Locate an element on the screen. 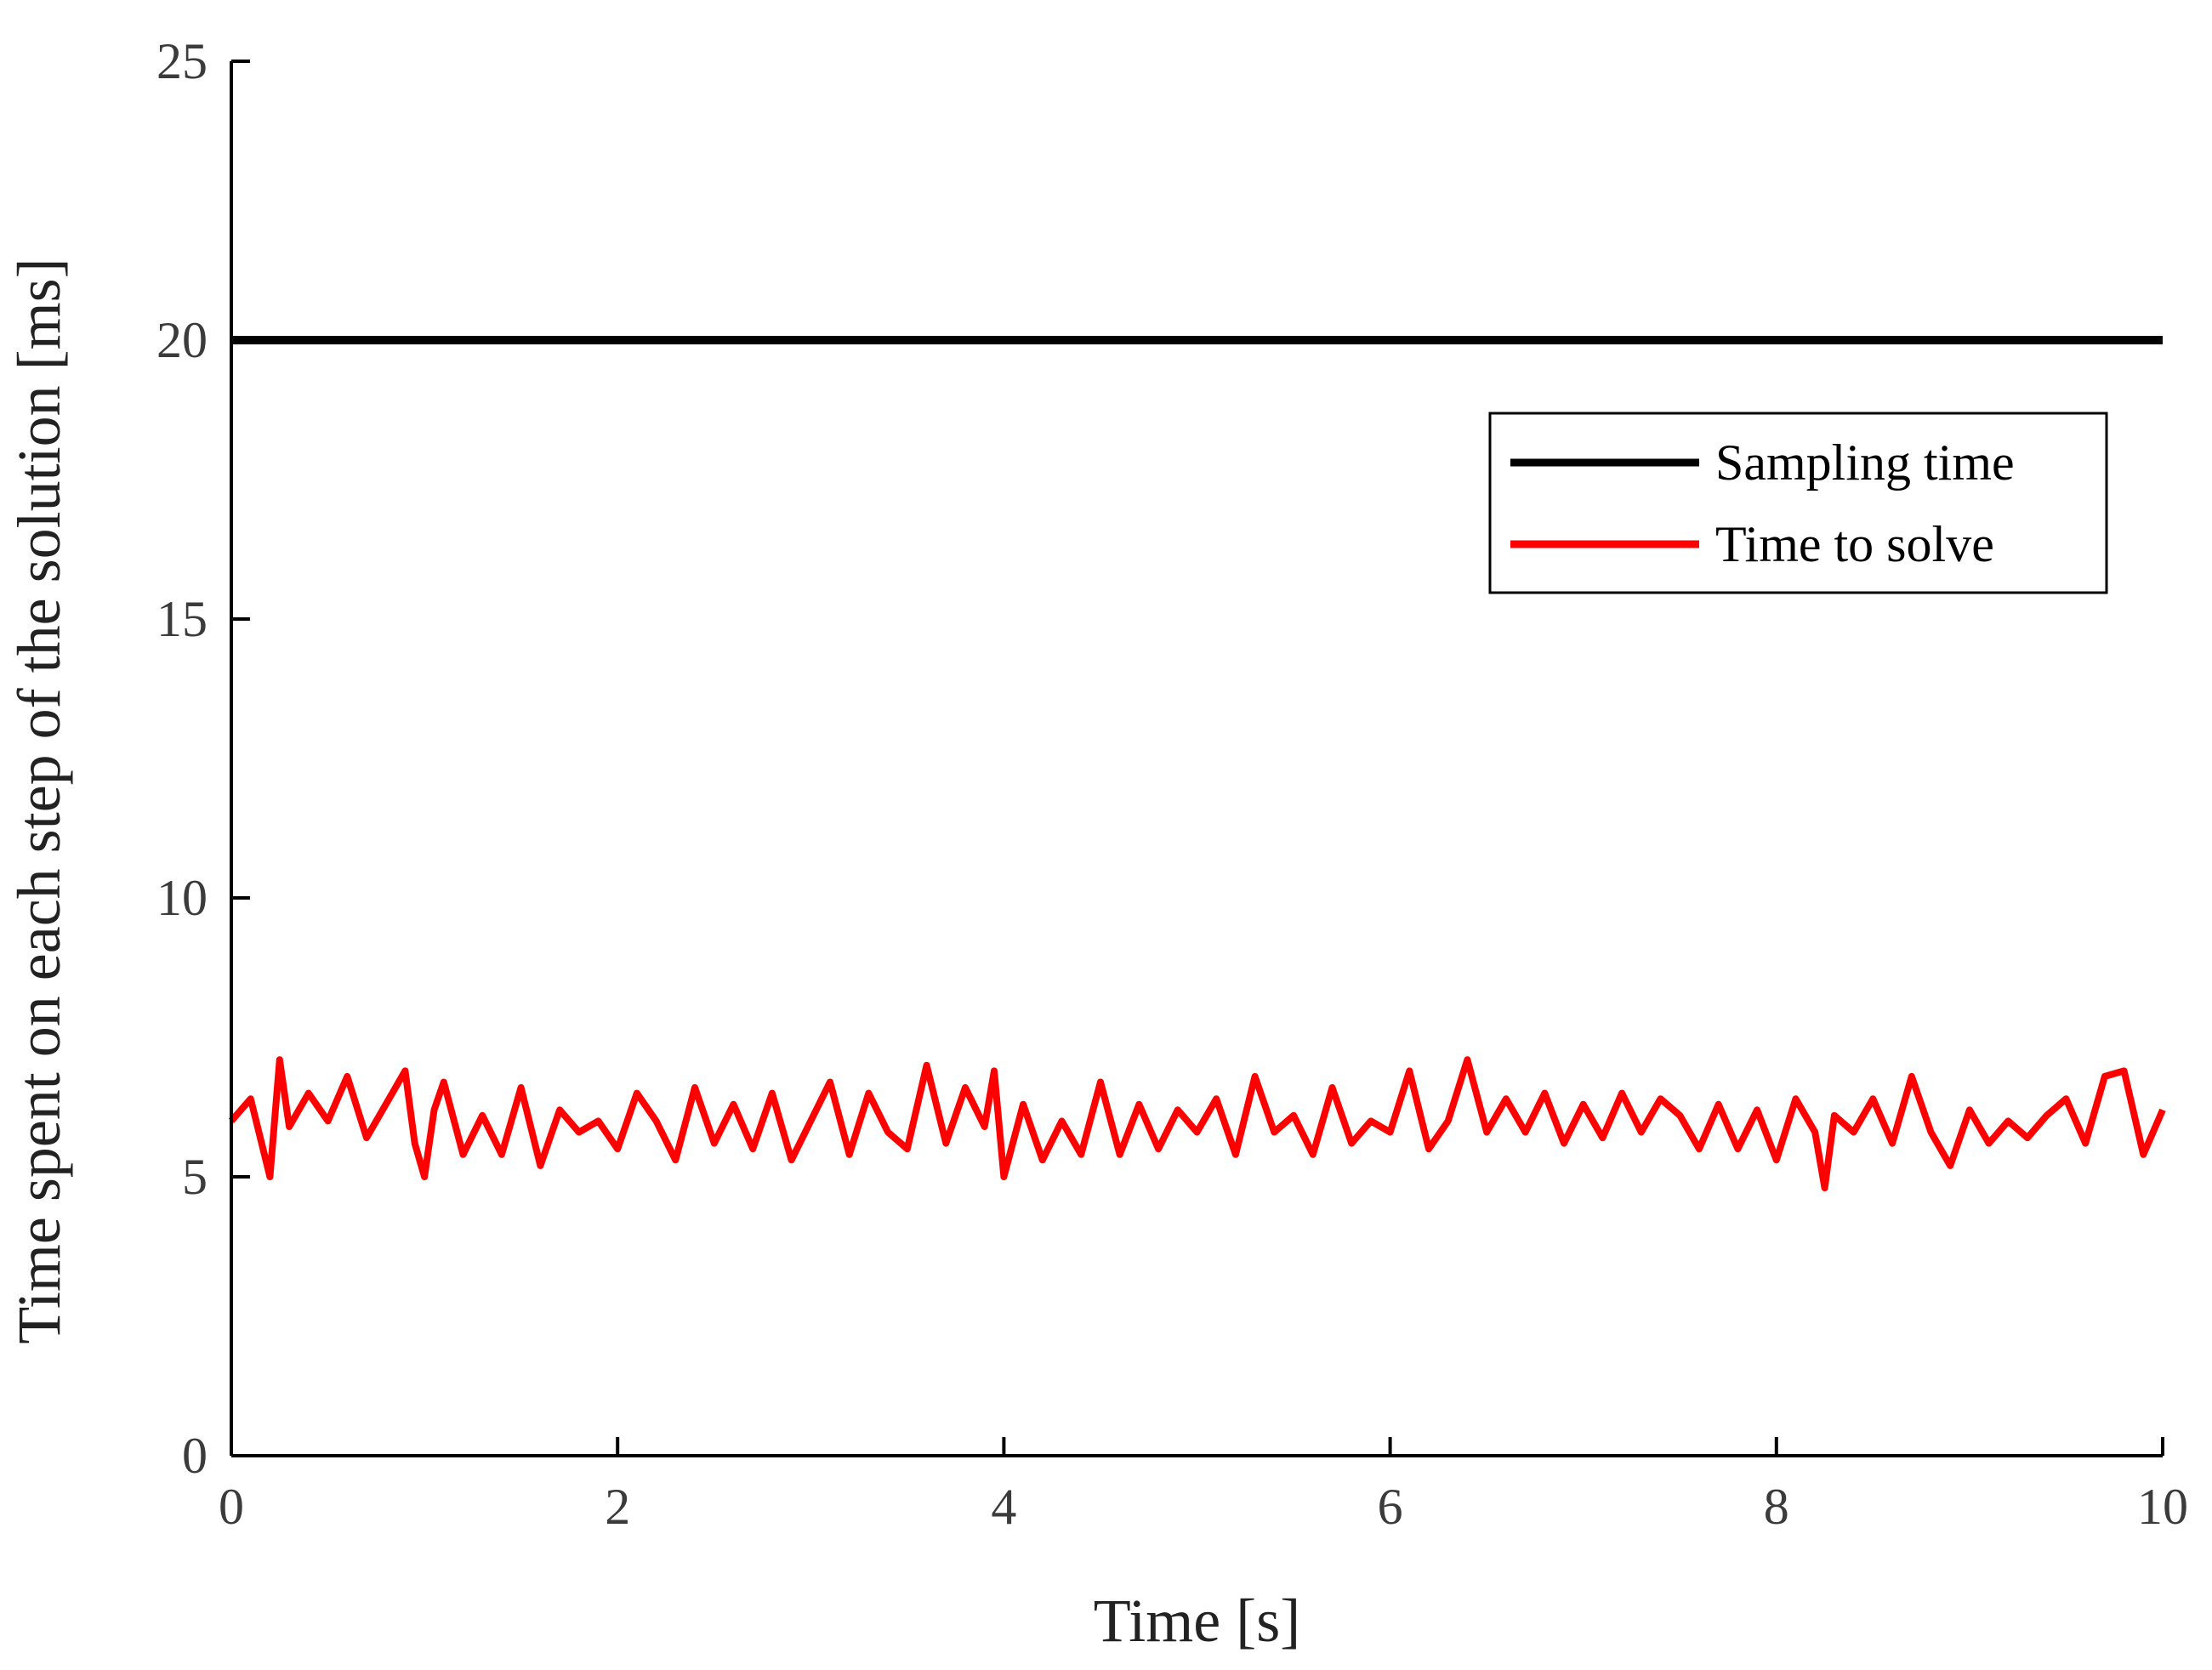 This screenshot has width=2212, height=1670. x-tick-label: 10 is located at coordinates (2162, 1507).